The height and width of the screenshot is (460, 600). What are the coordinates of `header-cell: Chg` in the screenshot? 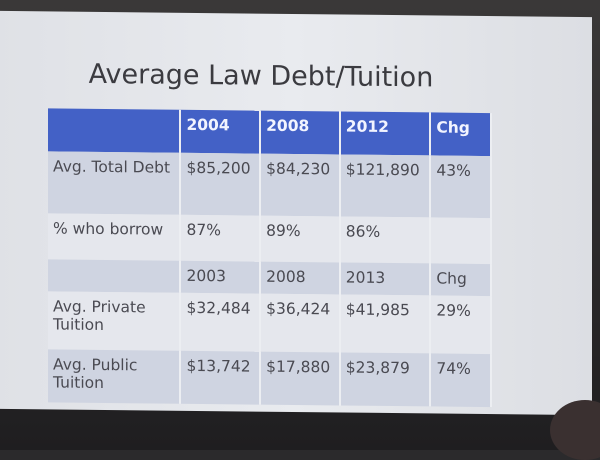 It's located at (460, 134).